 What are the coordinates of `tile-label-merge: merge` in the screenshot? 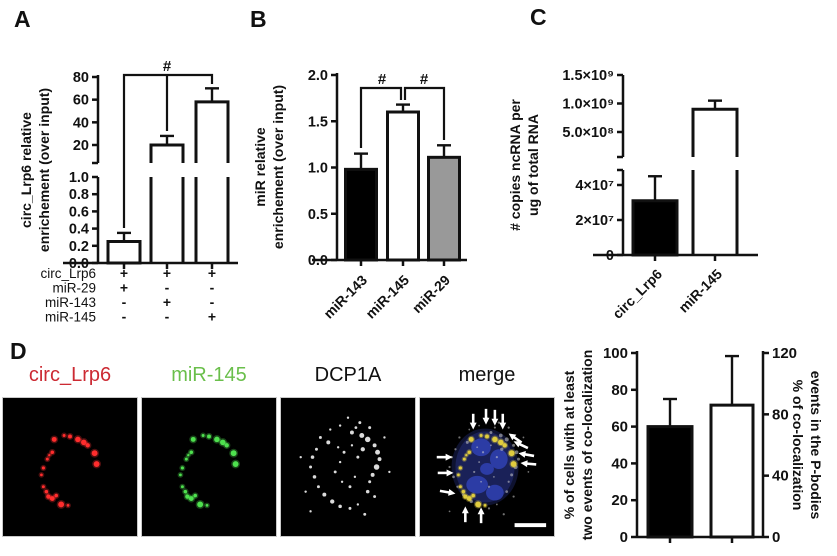 It's located at (487, 375).